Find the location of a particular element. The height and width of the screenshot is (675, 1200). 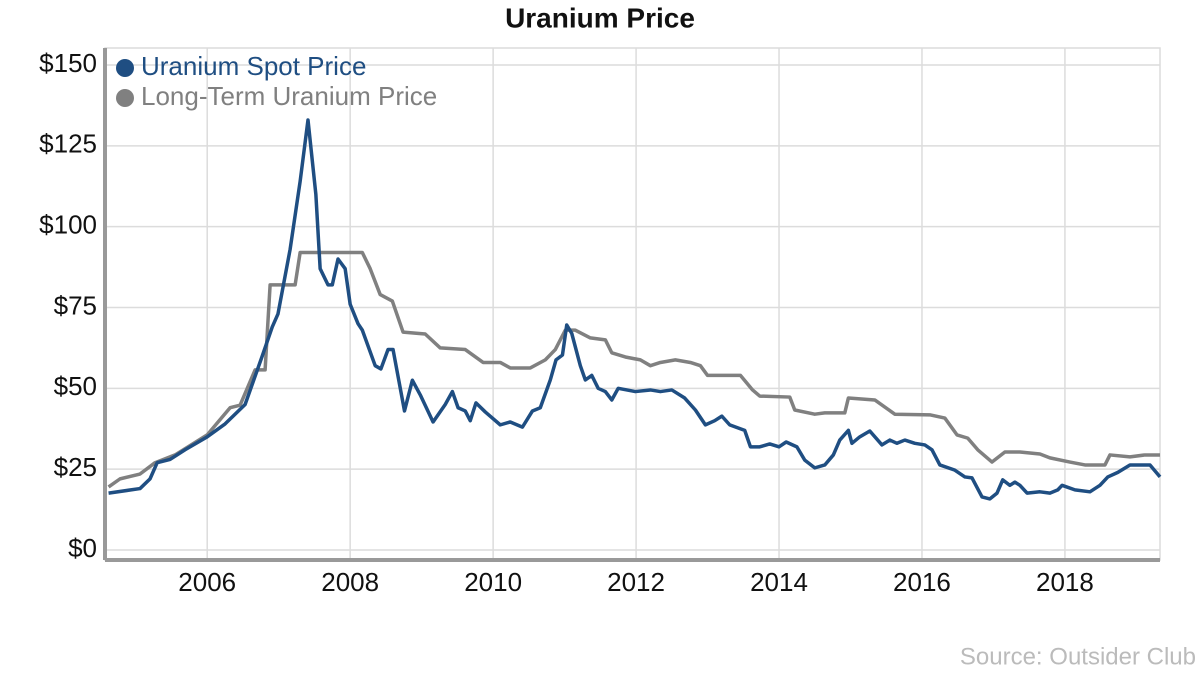

chart-title: Uranium Price is located at coordinates (600, 17).